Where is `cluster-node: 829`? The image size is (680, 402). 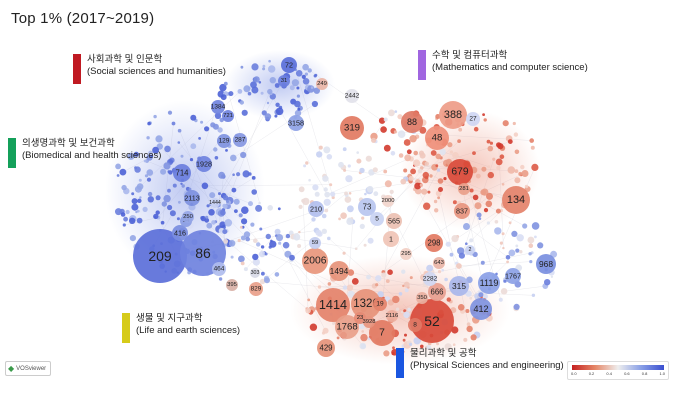
cluster-node: 829 is located at coordinates (256, 289).